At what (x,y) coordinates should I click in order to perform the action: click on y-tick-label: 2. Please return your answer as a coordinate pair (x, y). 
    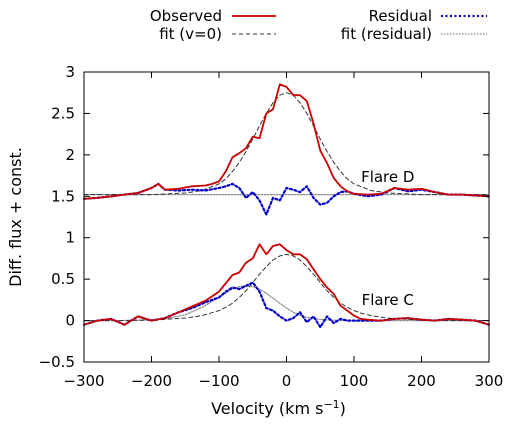
    Looking at the image, I should click on (70, 155).